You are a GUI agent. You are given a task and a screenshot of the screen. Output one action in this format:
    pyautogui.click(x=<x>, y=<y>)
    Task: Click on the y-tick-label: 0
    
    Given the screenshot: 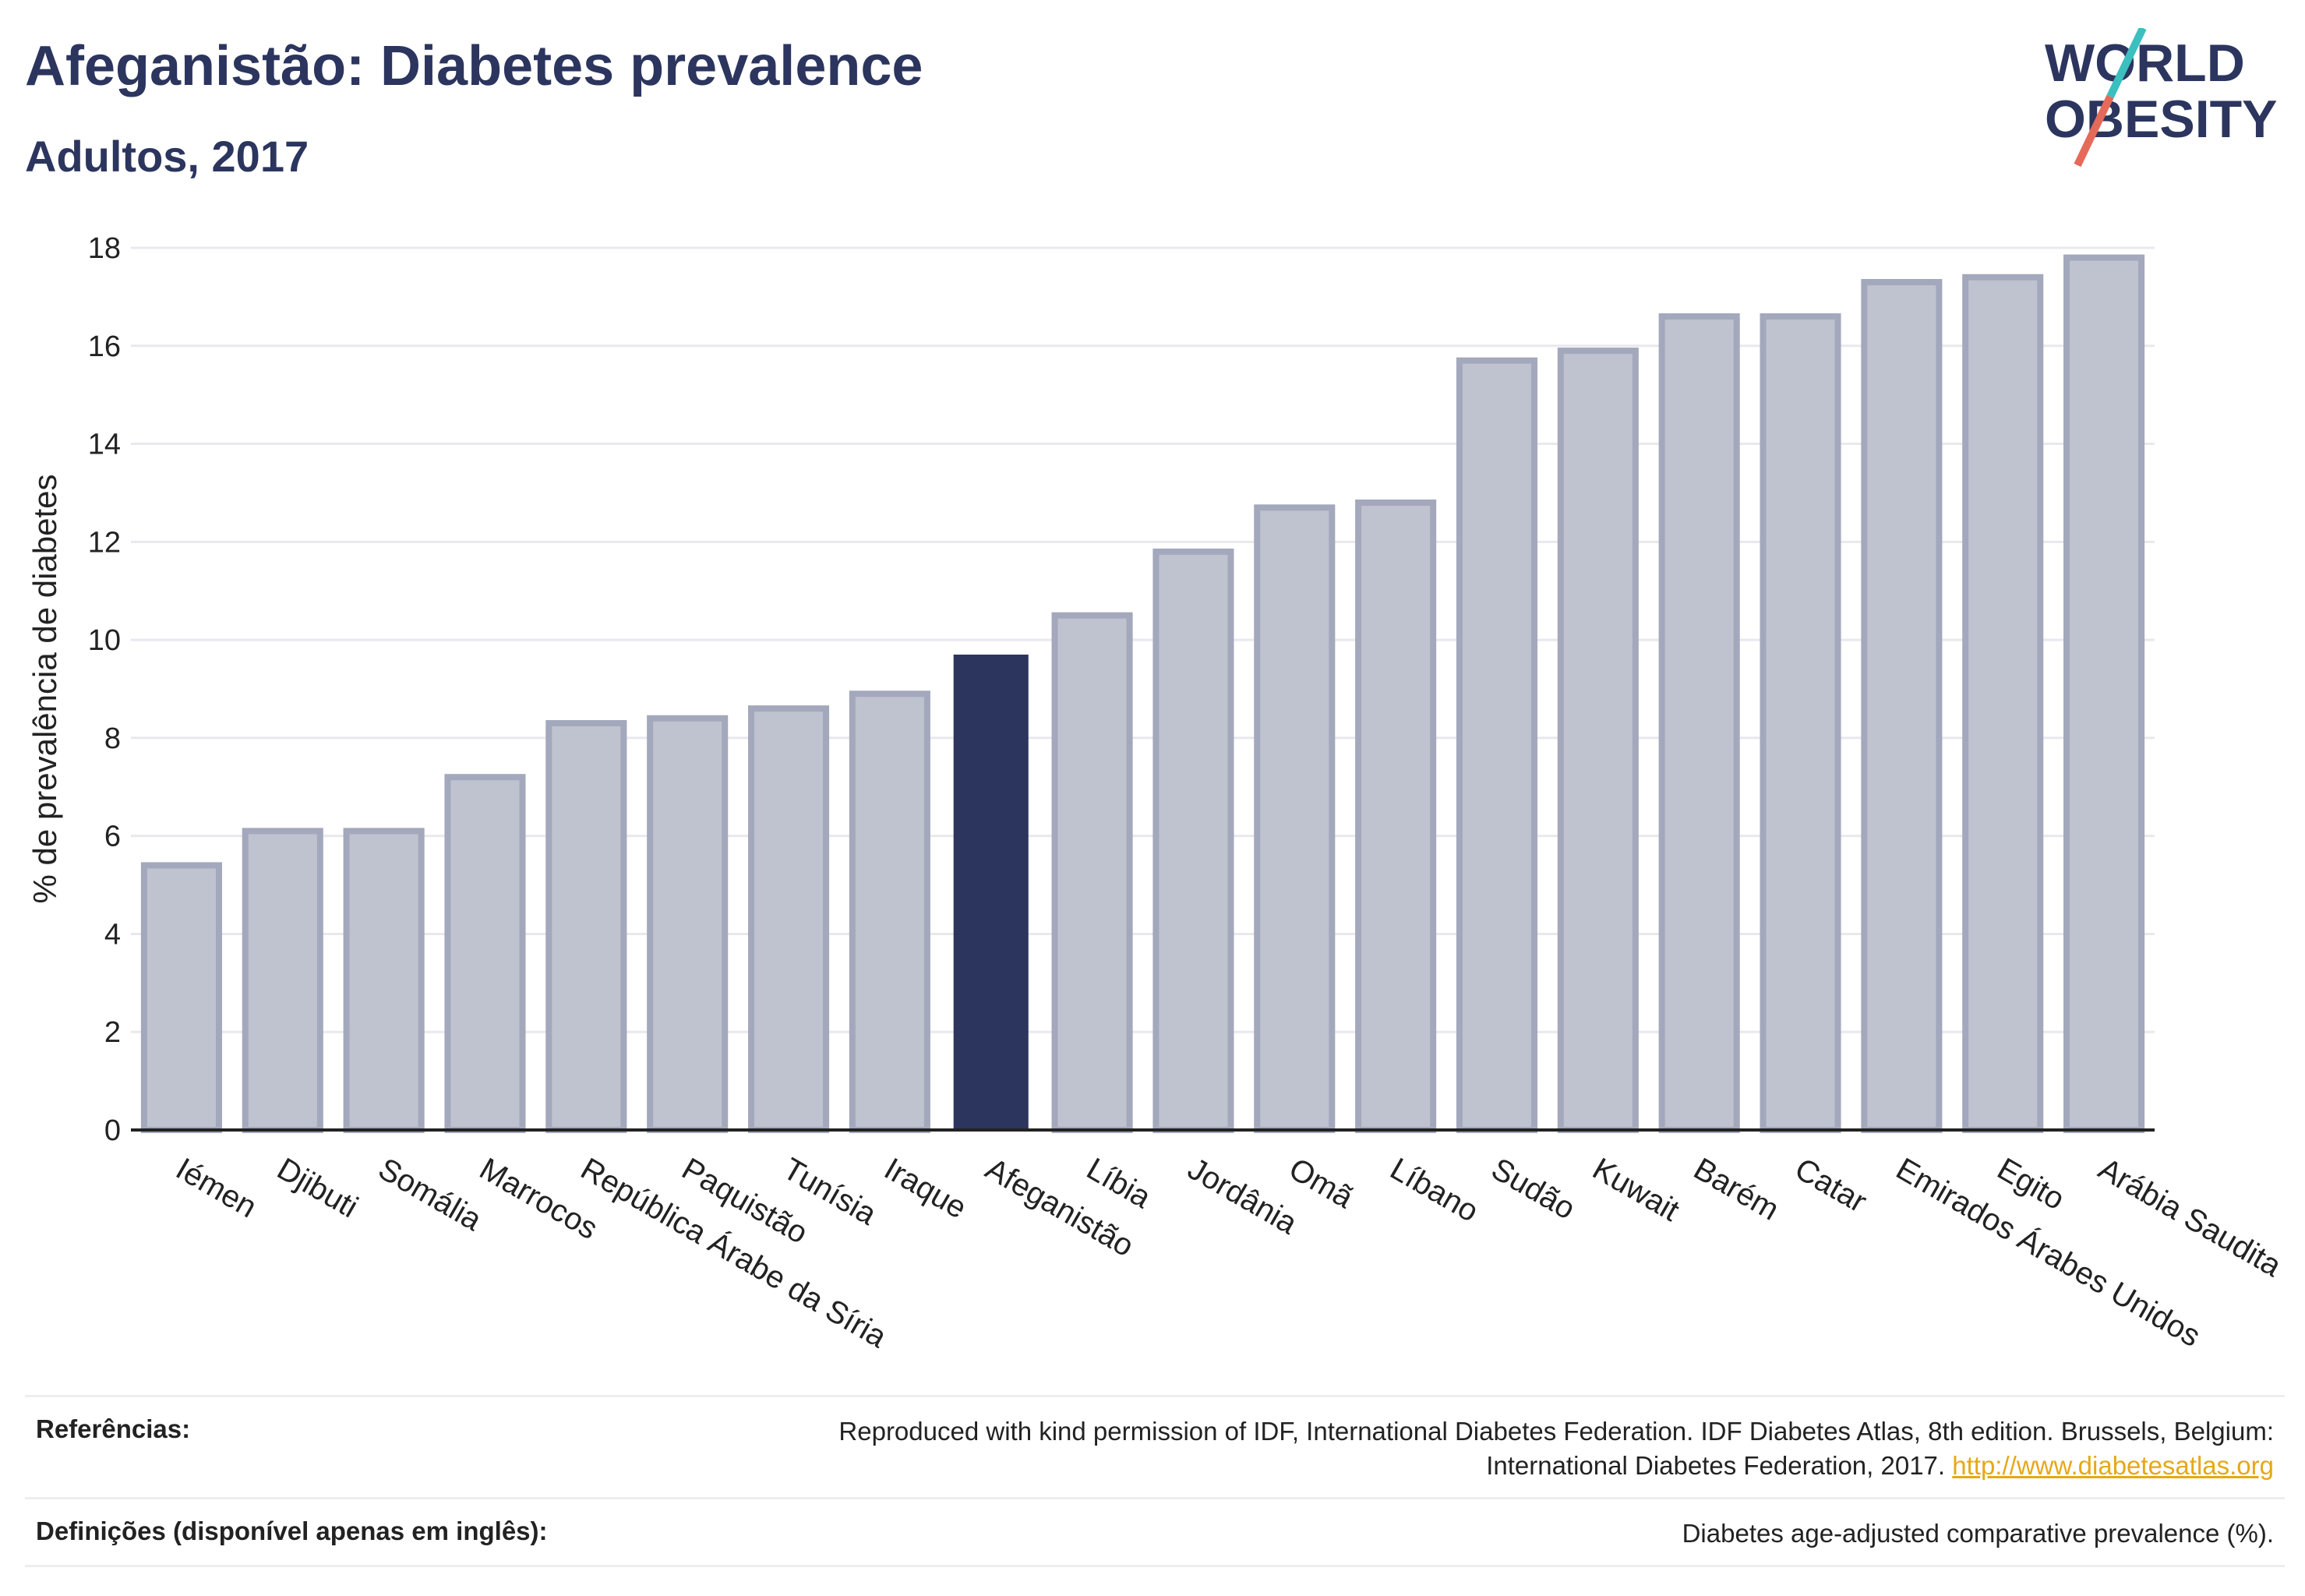 What is the action you would take?
    pyautogui.click(x=113, y=1130)
    